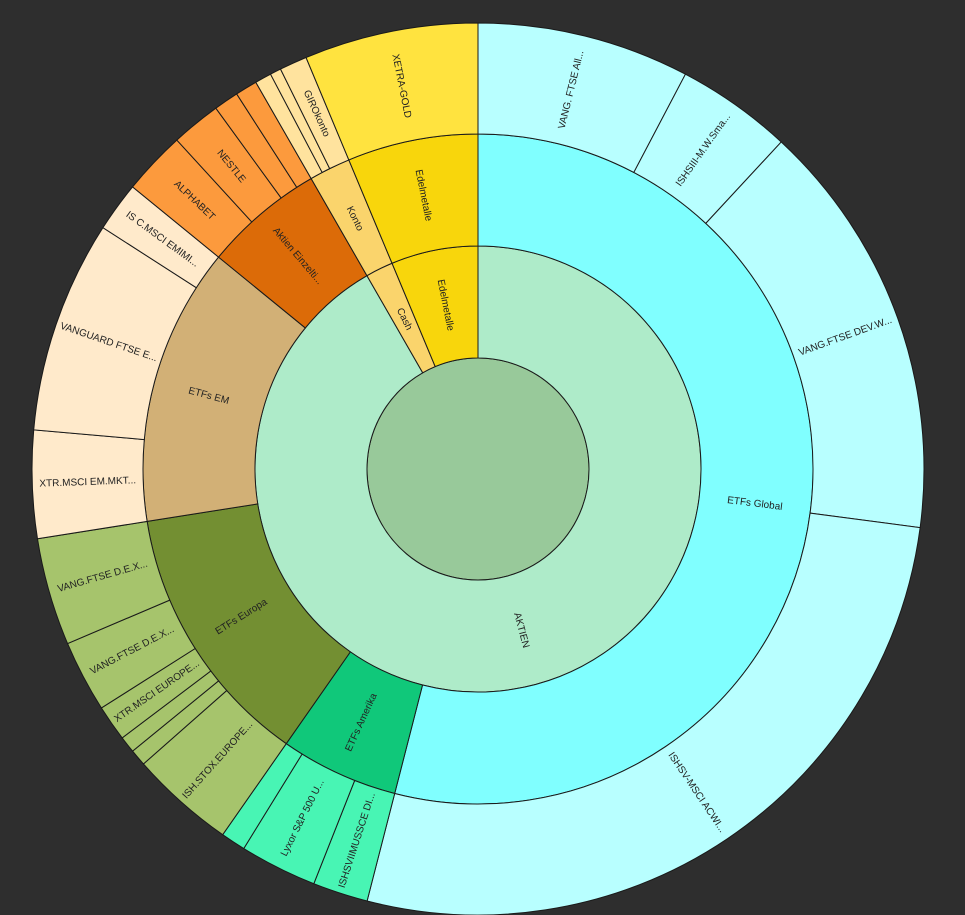  I want to click on segment-xetra-gold, so click(392, 91).